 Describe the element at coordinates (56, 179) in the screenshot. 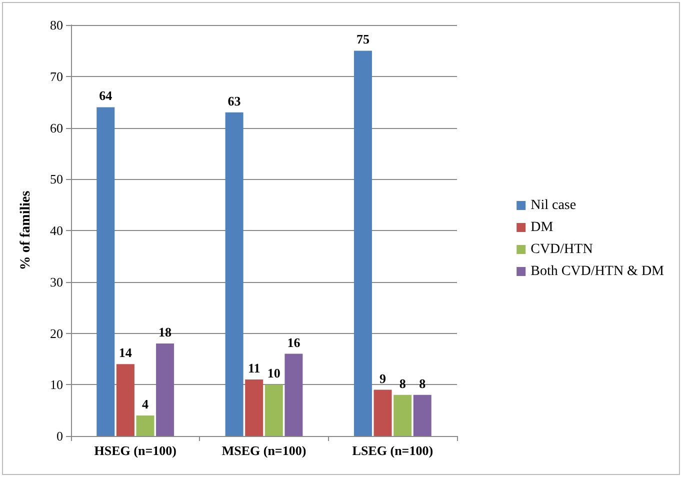

I see `y-tick-label: 50` at that location.